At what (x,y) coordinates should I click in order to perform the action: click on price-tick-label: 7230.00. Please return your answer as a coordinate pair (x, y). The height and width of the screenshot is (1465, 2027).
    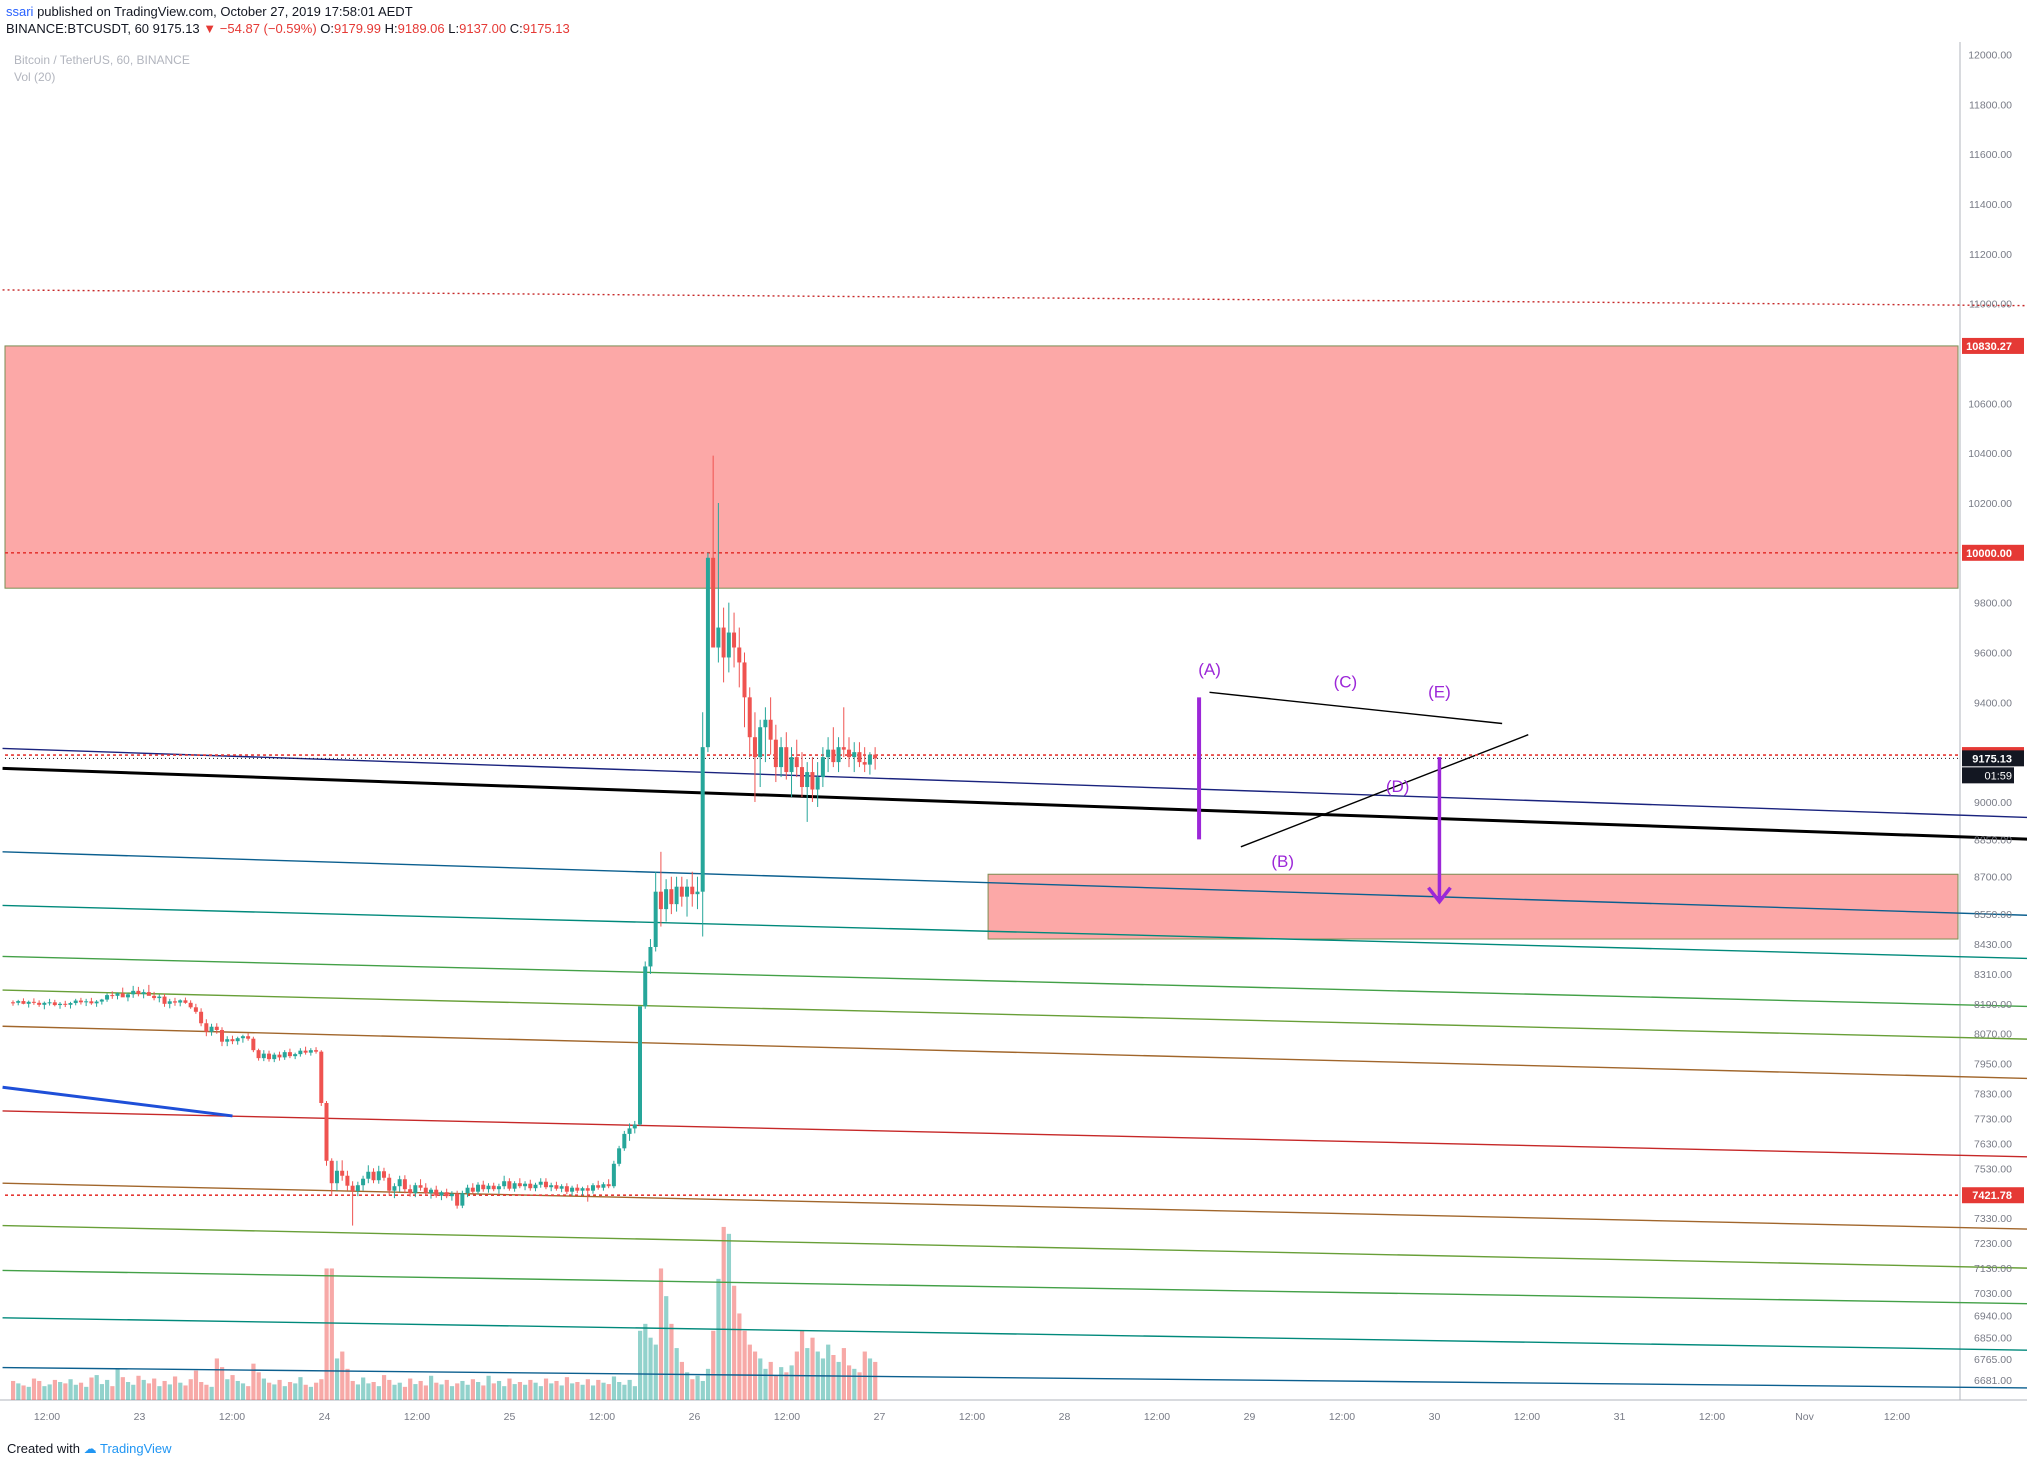
    Looking at the image, I should click on (1993, 1244).